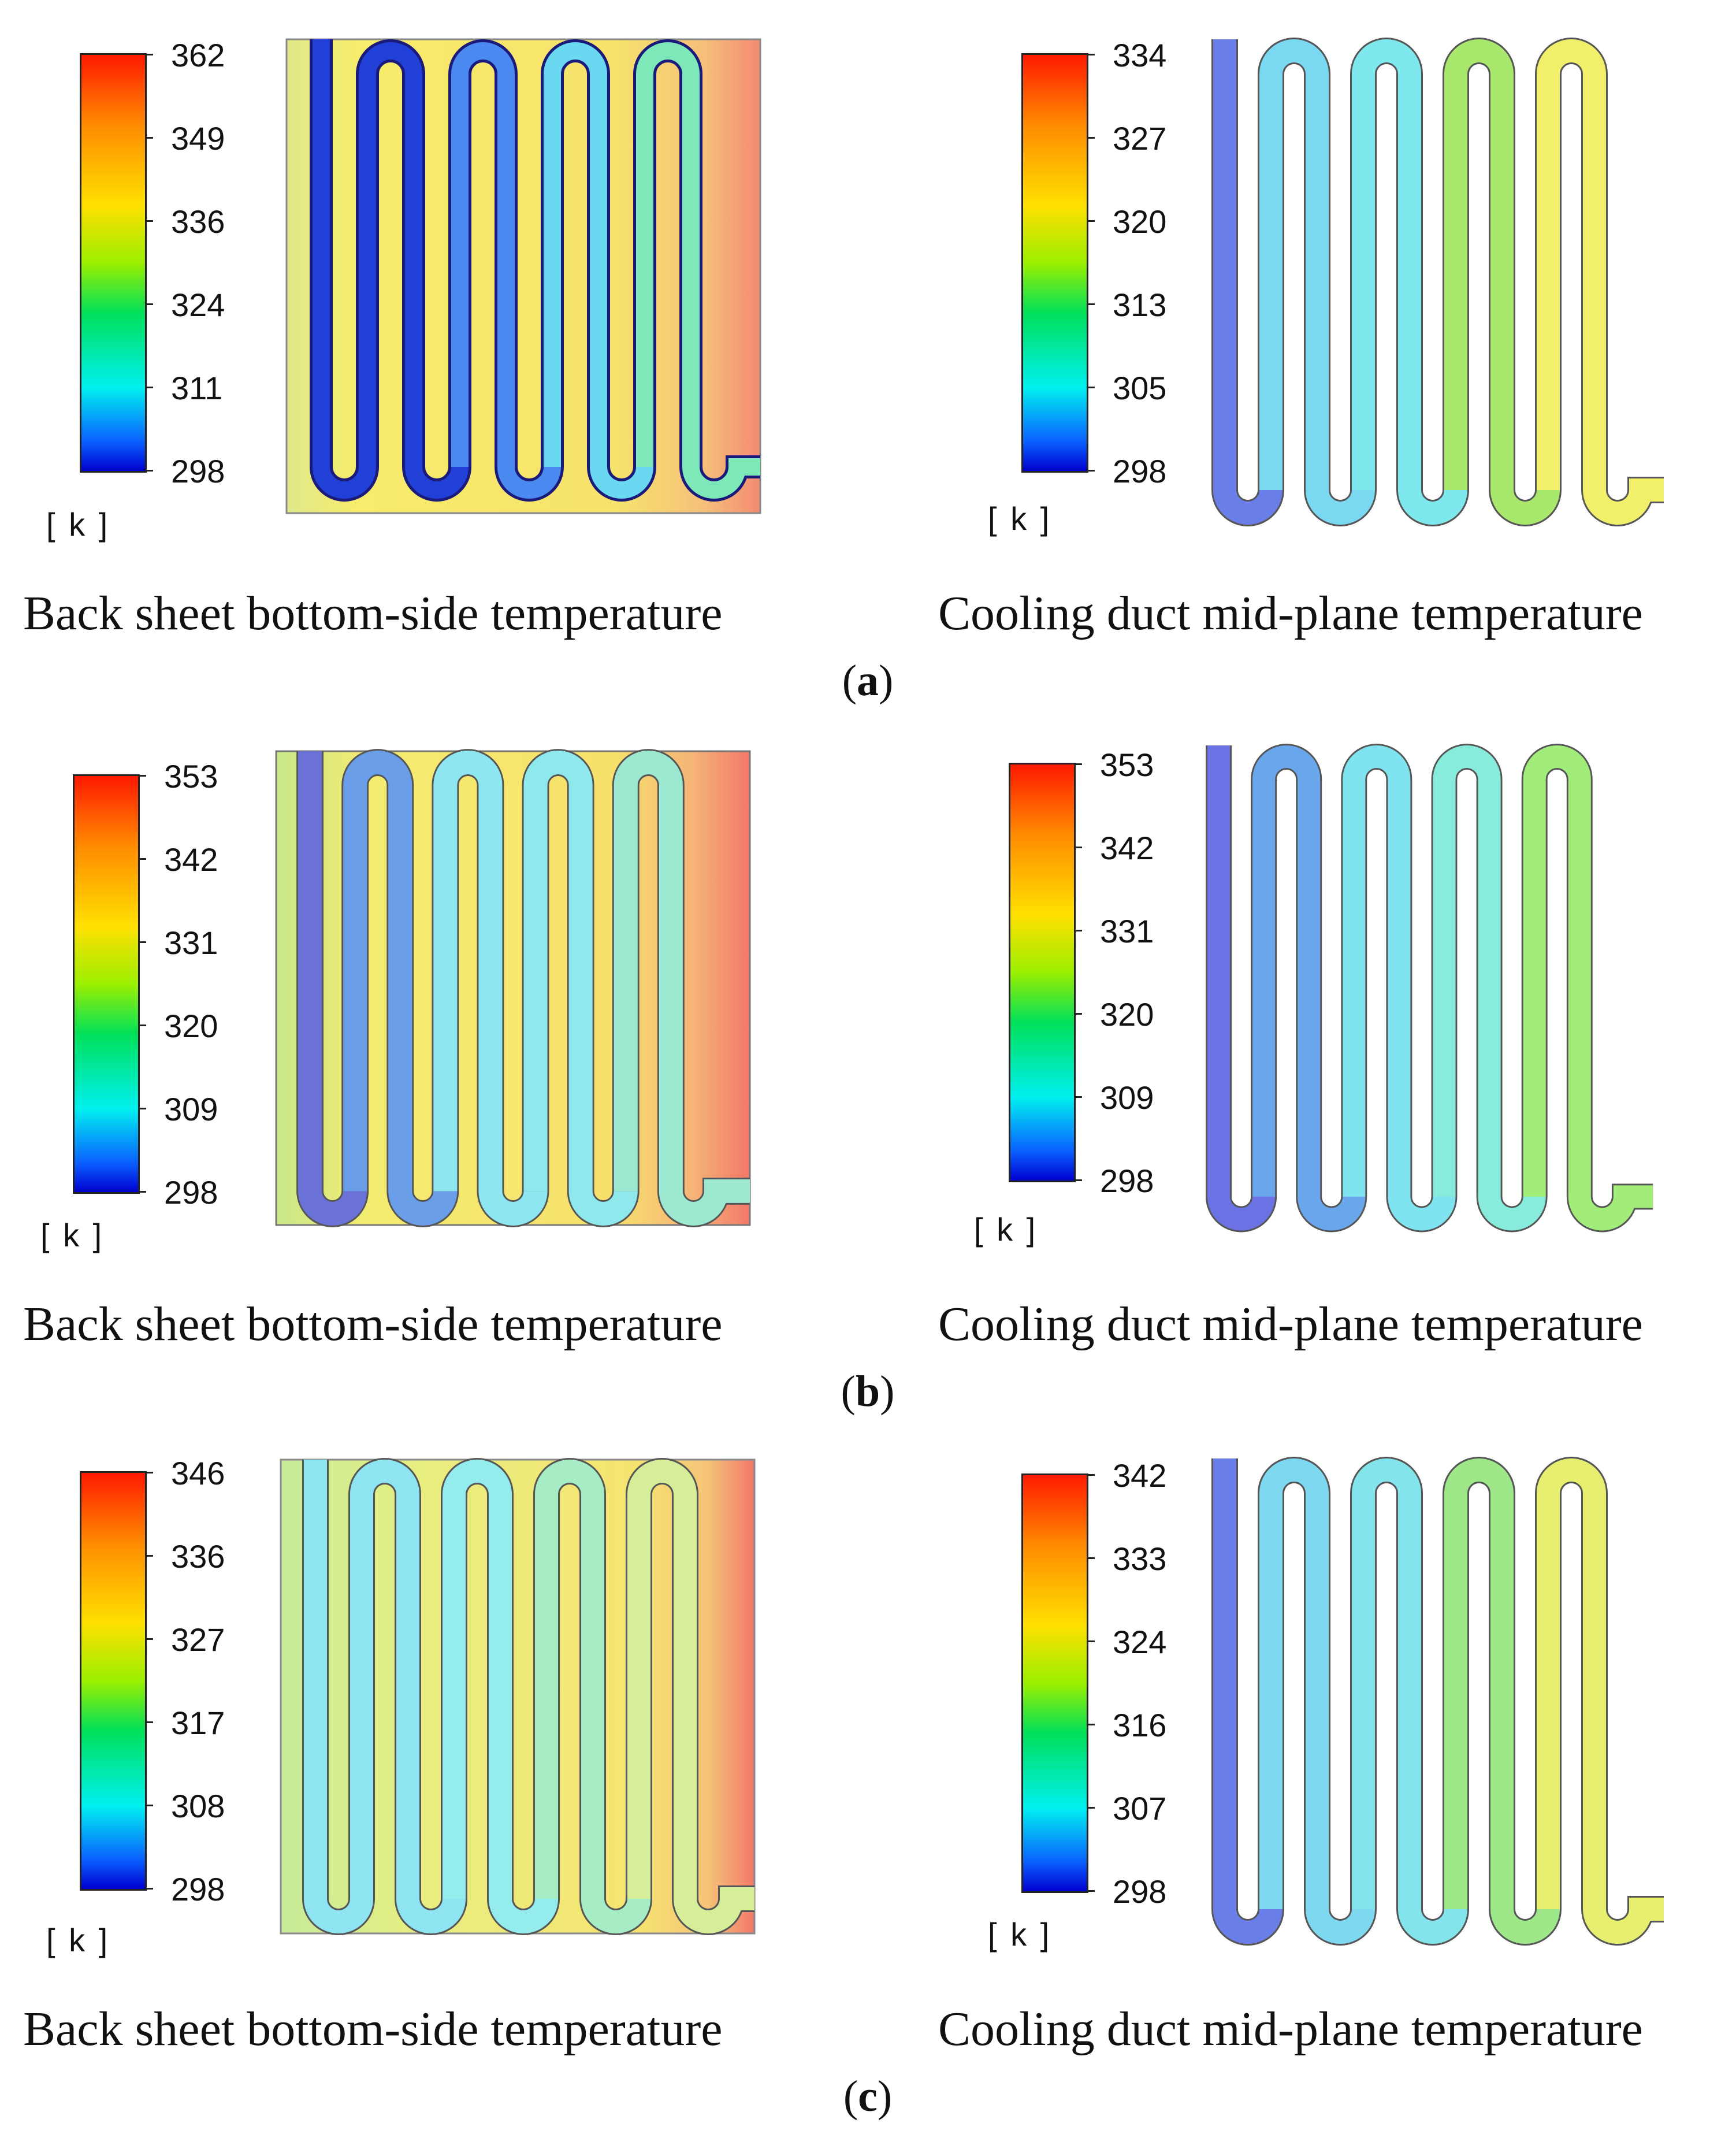 The height and width of the screenshot is (2138, 1736). What do you see at coordinates (198, 1723) in the screenshot?
I see `colorbar-label: 317` at bounding box center [198, 1723].